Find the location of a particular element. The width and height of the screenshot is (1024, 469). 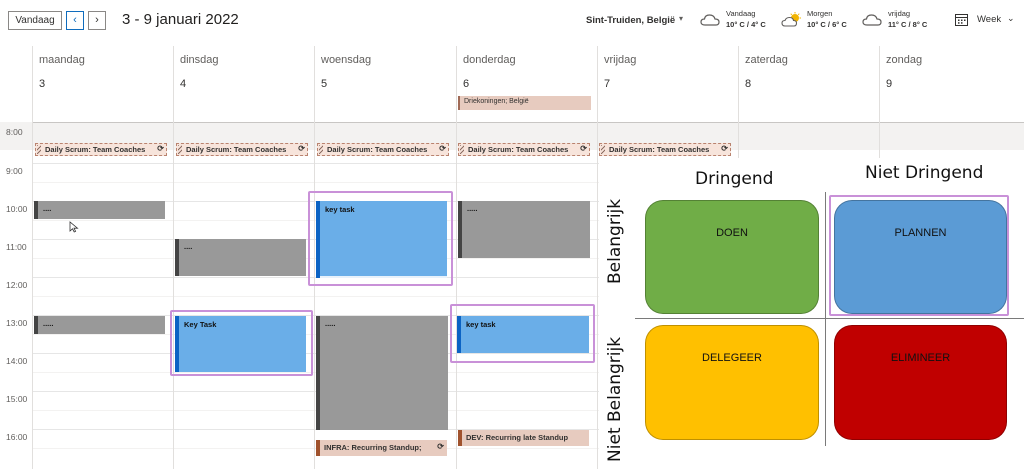

location-selector: Sint-Truiden, België is located at coordinates (631, 20).